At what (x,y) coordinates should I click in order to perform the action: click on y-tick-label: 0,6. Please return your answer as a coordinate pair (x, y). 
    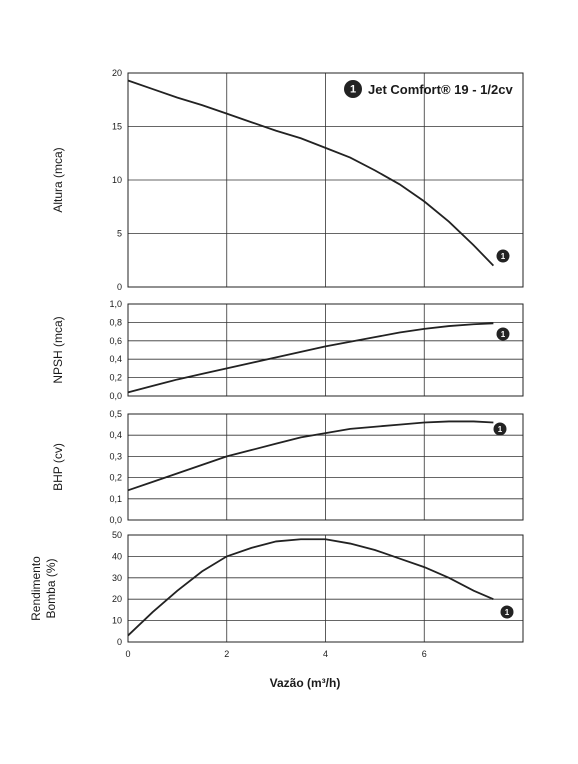
    Looking at the image, I should click on (115, 341).